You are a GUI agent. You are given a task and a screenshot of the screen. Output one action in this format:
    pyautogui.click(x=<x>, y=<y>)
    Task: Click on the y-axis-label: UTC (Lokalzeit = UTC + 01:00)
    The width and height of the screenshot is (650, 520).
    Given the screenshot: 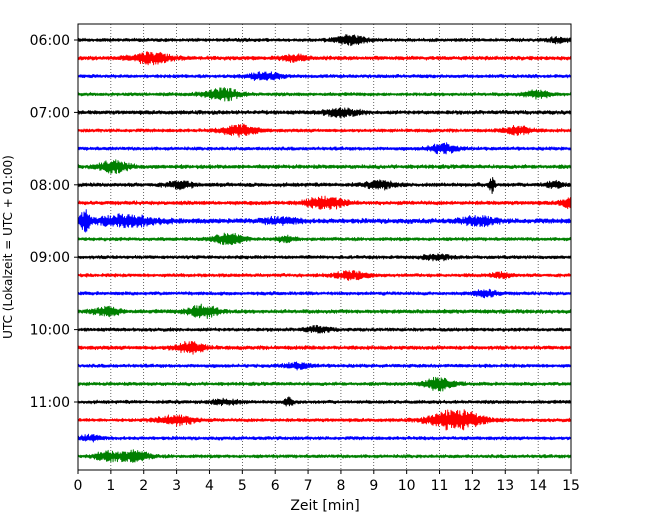 What is the action you would take?
    pyautogui.click(x=8, y=247)
    